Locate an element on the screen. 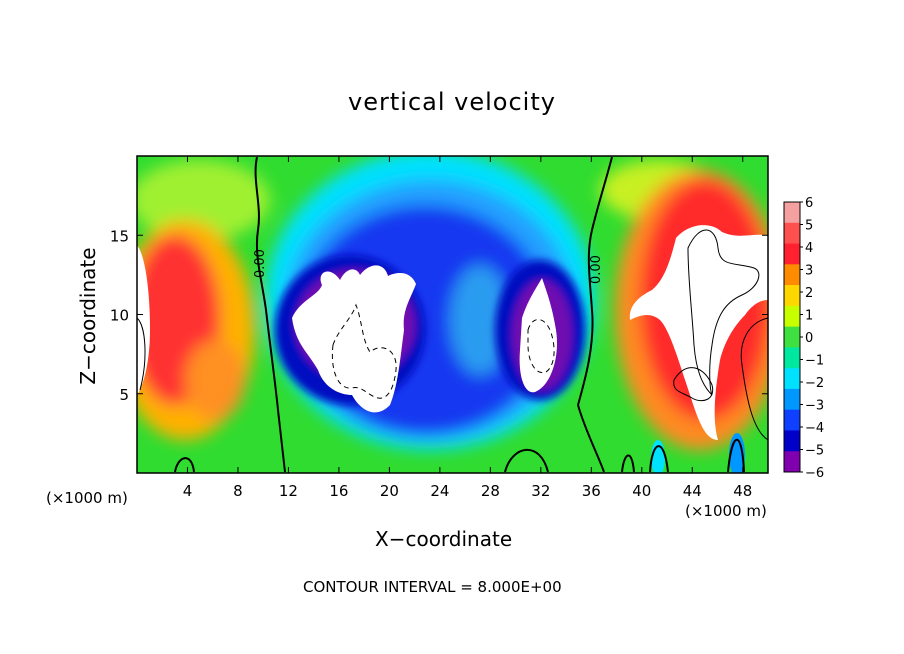 This screenshot has height=654, width=904. field-left-orange is located at coordinates (215, 380).